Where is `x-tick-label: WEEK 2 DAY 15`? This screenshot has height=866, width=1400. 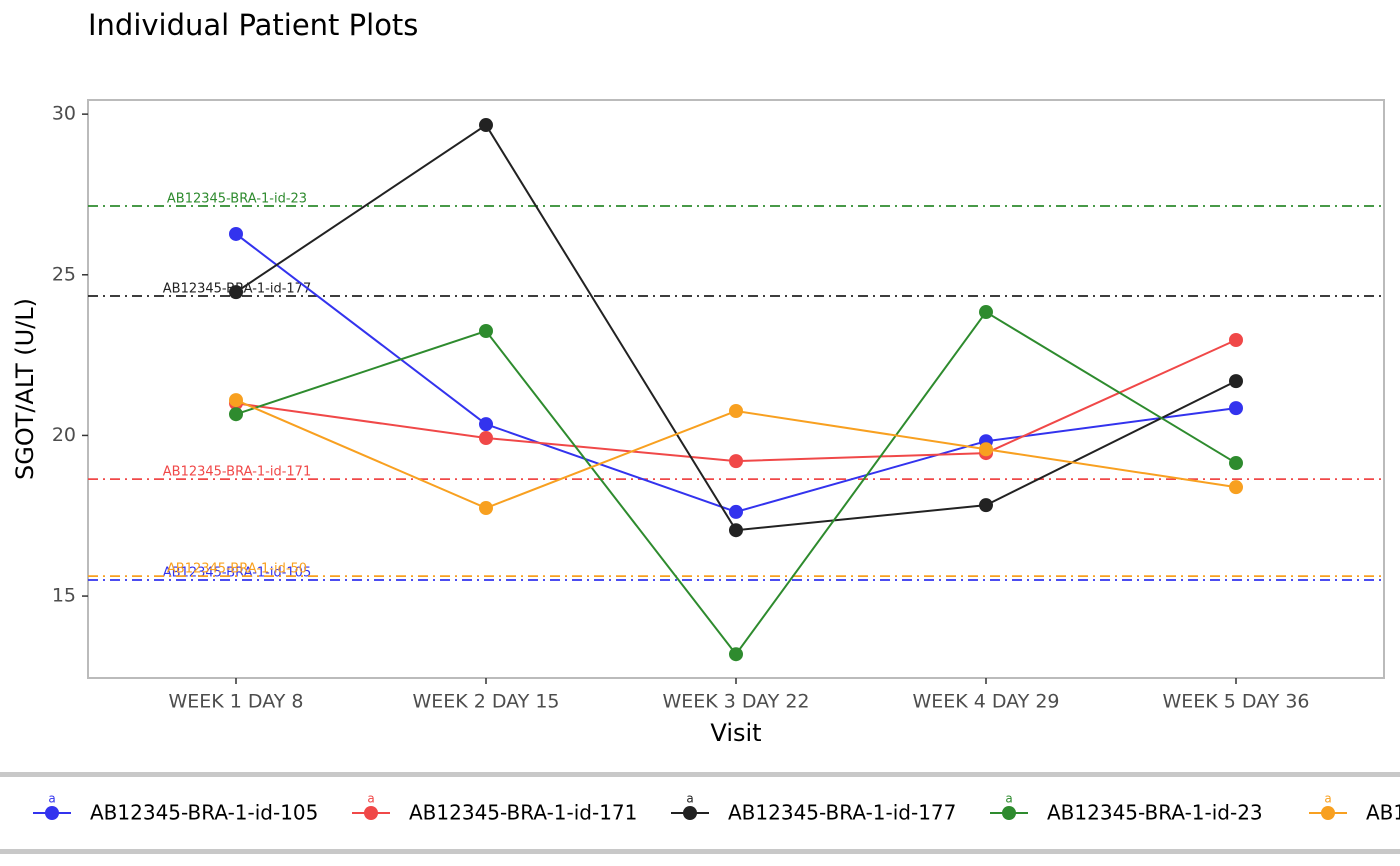
x-tick-label: WEEK 2 DAY 15 is located at coordinates (485, 702).